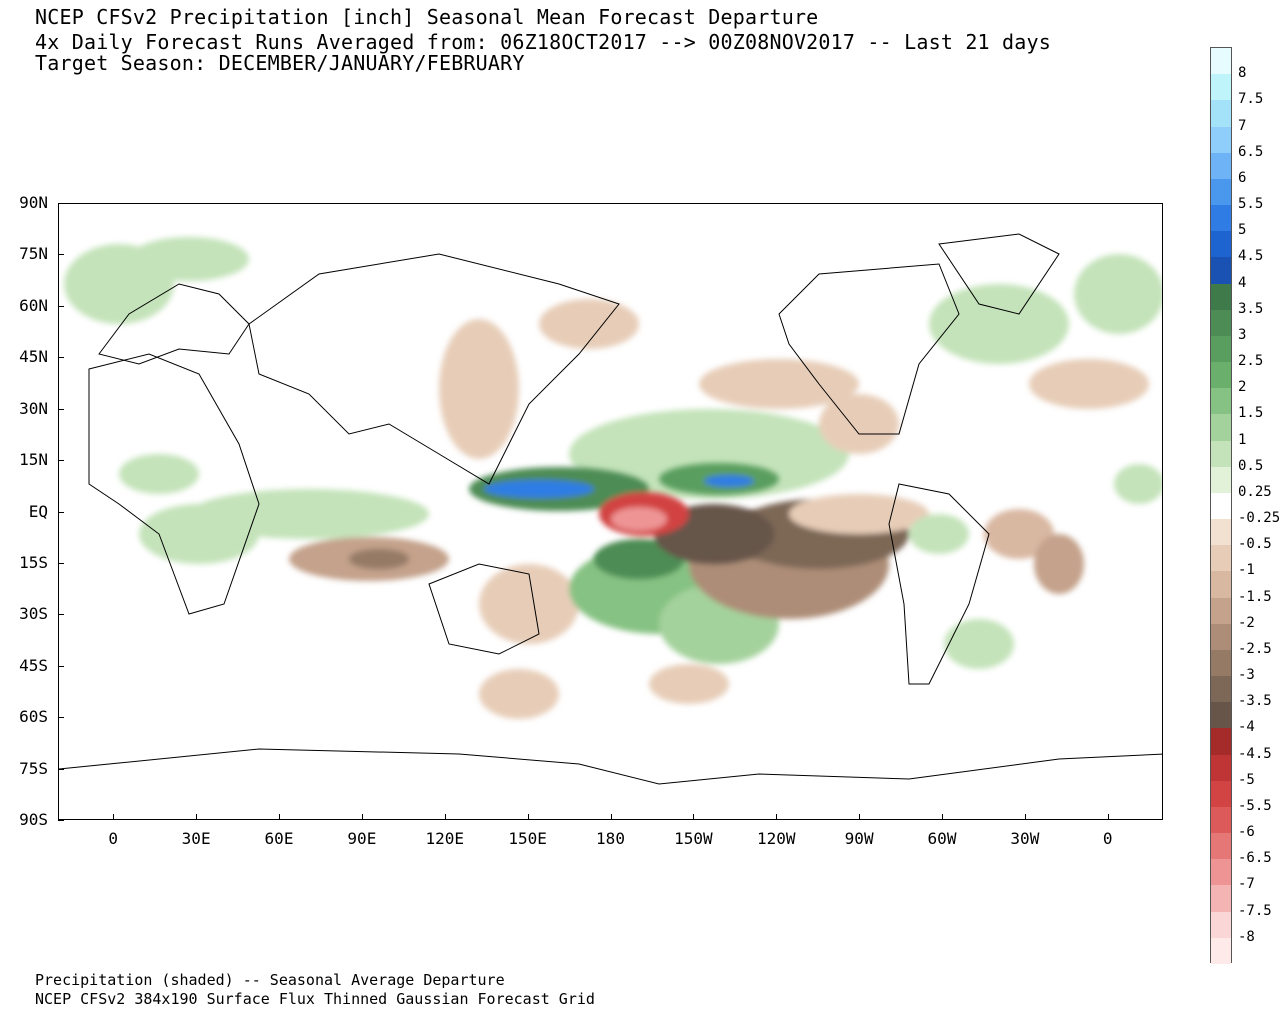 This screenshot has width=1280, height=1024. Describe the element at coordinates (33, 614) in the screenshot. I see `lat-label: 30S` at that location.